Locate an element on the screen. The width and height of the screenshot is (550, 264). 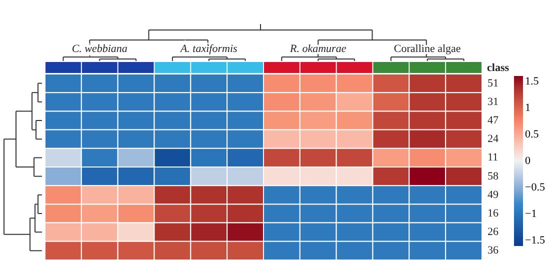
text: class is located at coordinates (498, 68).